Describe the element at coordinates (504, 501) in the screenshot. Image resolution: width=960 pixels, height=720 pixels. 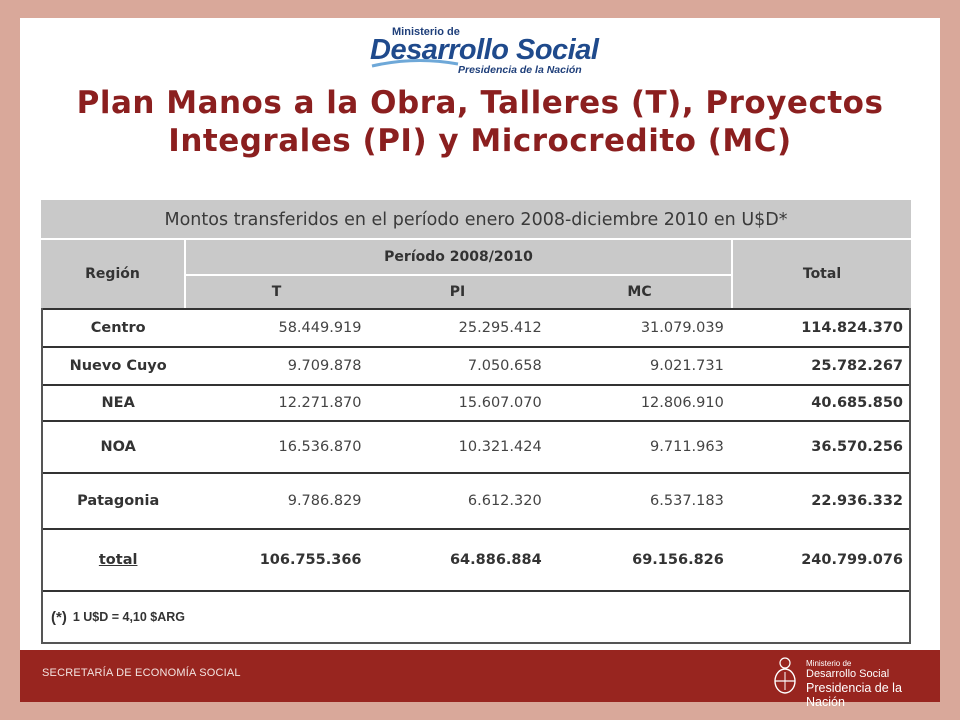
I see `cell-pi: 6.612.320` at that location.